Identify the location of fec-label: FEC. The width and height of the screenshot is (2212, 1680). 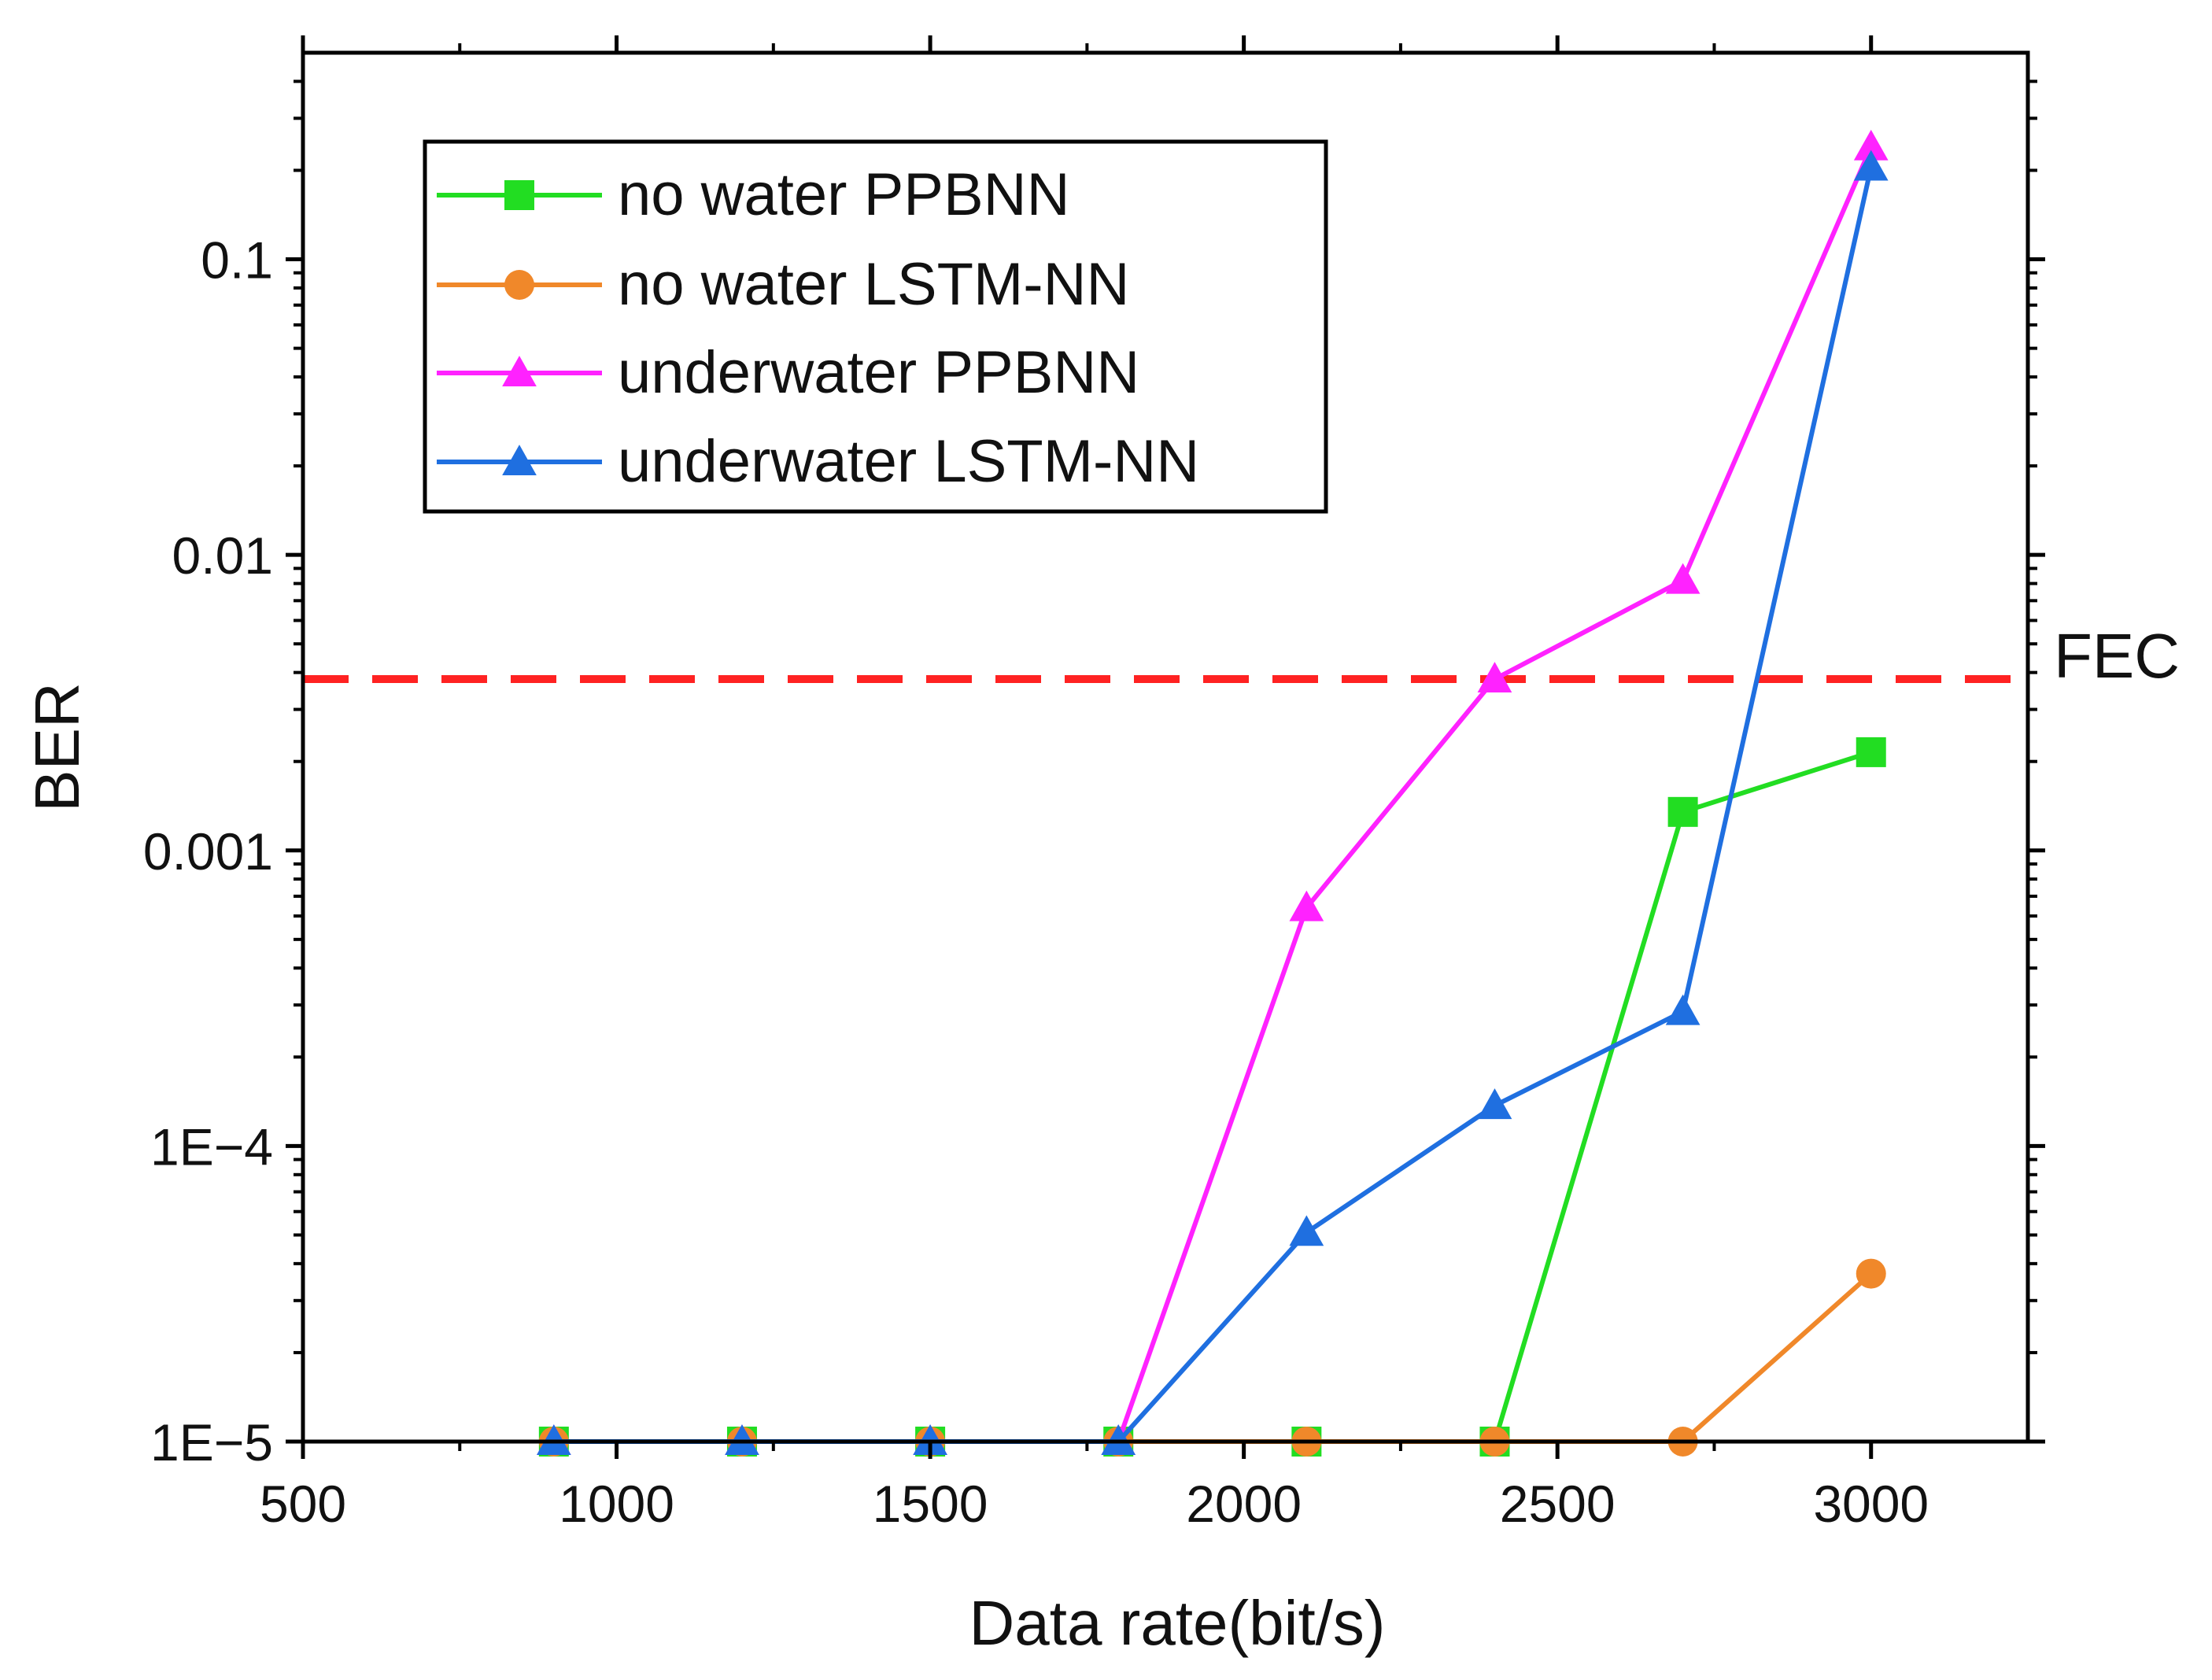
(2117, 656).